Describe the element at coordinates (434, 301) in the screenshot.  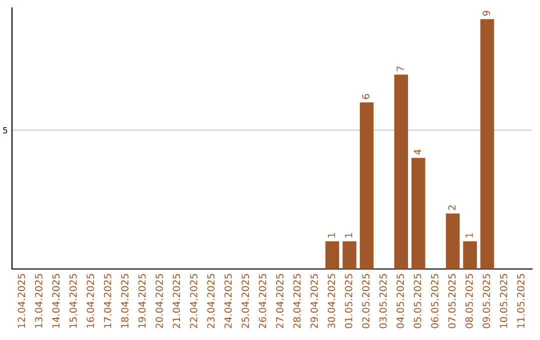
I see `x-tick-label: 06.05.2025` at that location.